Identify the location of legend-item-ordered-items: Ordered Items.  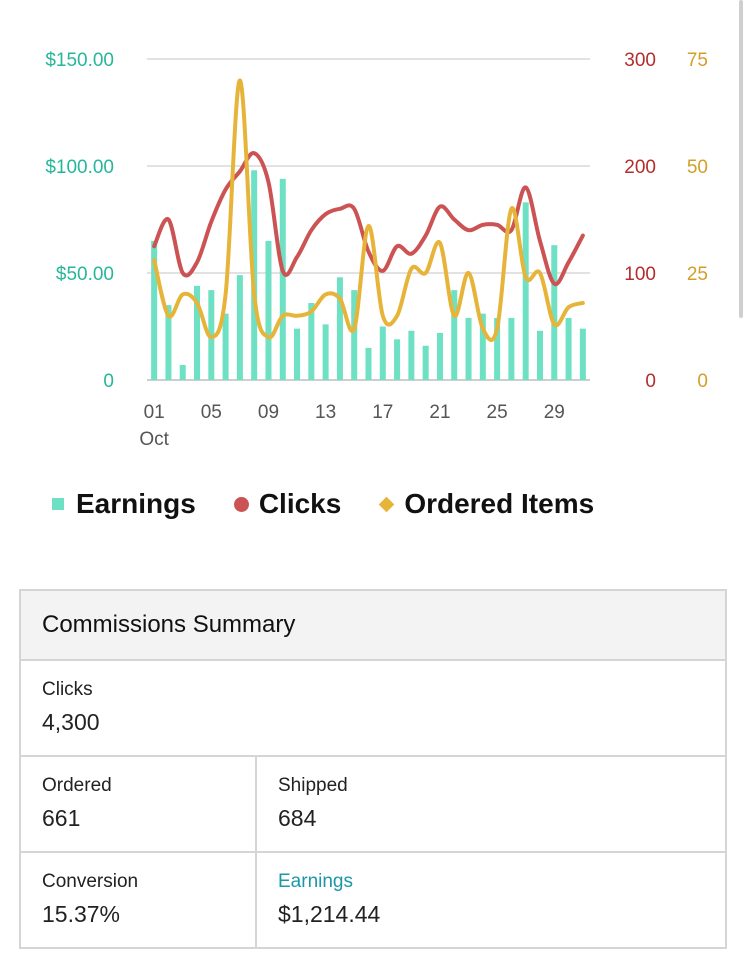
(486, 504).